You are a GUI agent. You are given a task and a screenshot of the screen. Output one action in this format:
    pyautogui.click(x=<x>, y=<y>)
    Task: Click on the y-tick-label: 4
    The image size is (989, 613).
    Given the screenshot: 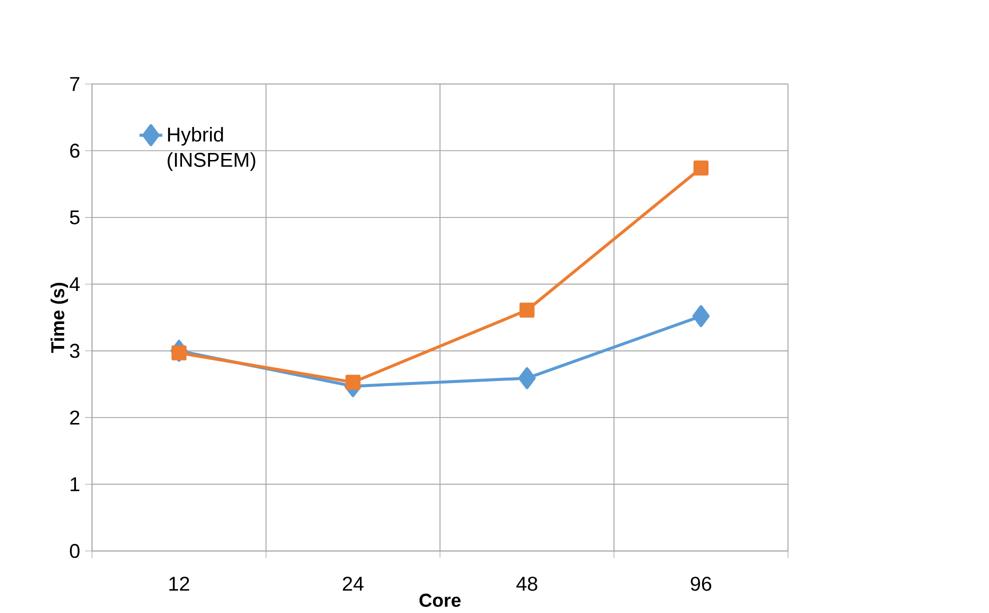 What is the action you would take?
    pyautogui.click(x=75, y=284)
    